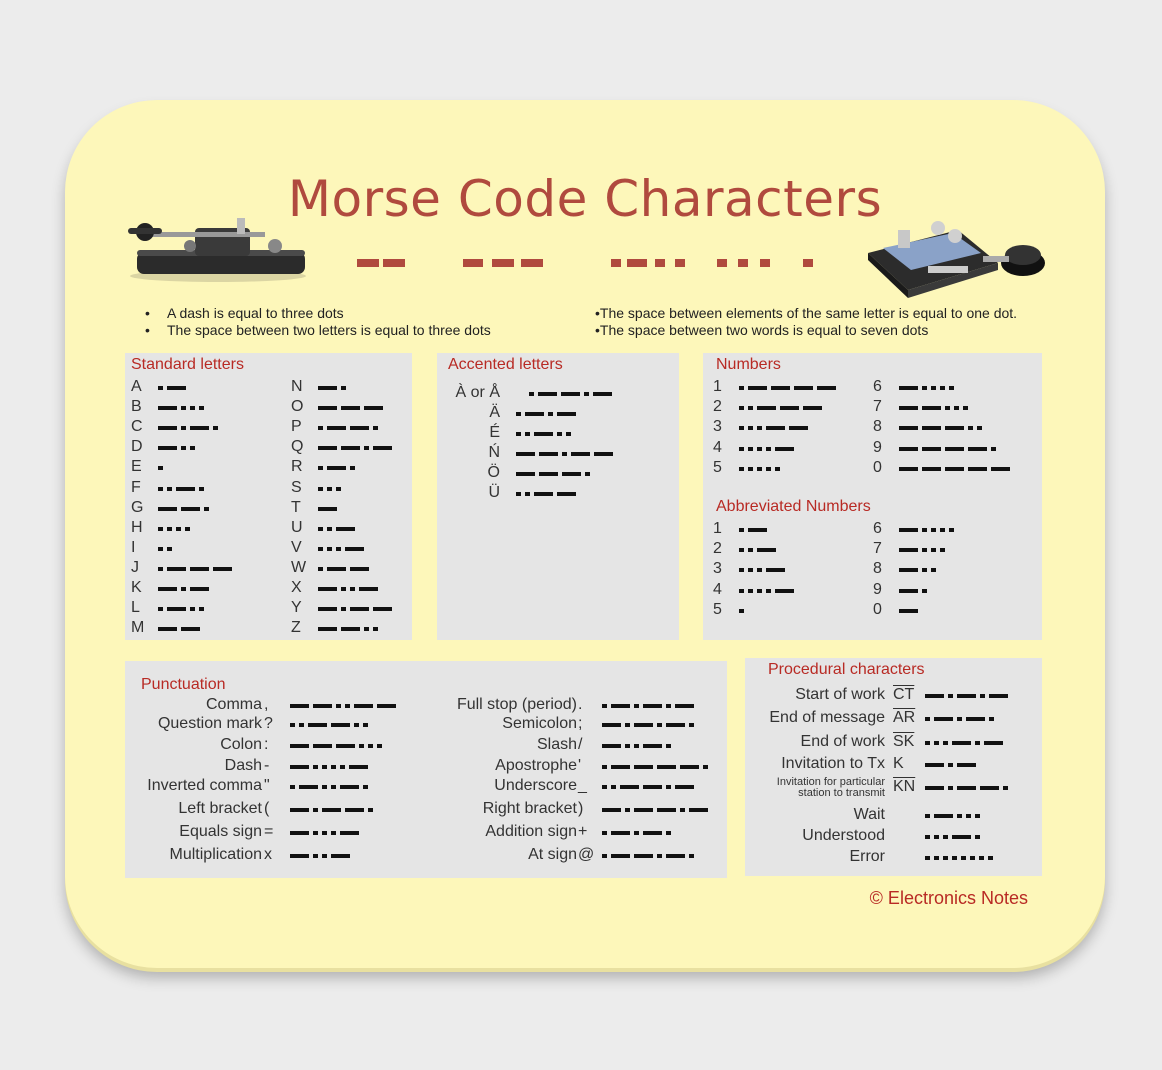 This screenshot has height=1070, width=1162. I want to click on letter-label: S, so click(296, 487).